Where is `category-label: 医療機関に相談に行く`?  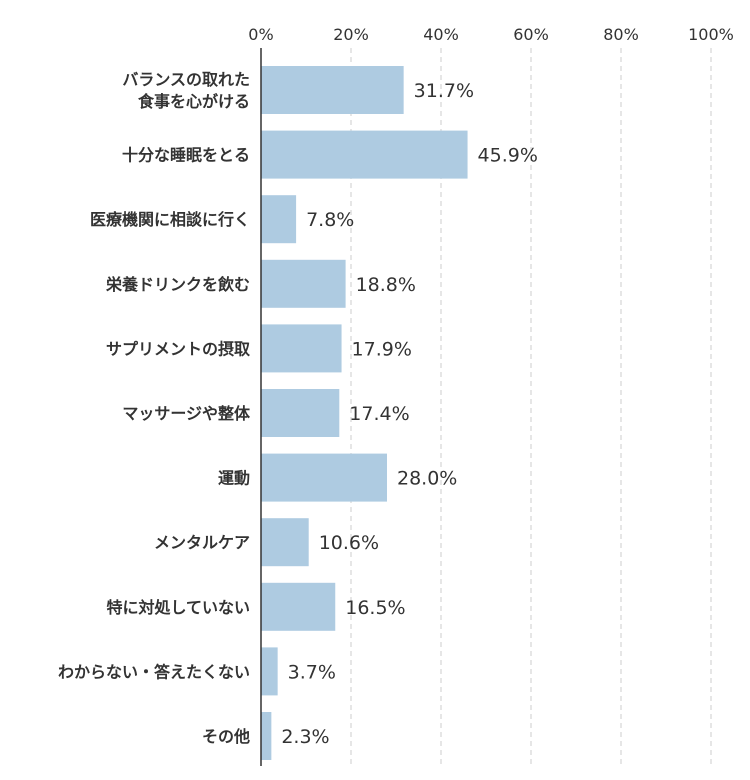 category-label: 医療機関に相談に行く is located at coordinates (170, 219).